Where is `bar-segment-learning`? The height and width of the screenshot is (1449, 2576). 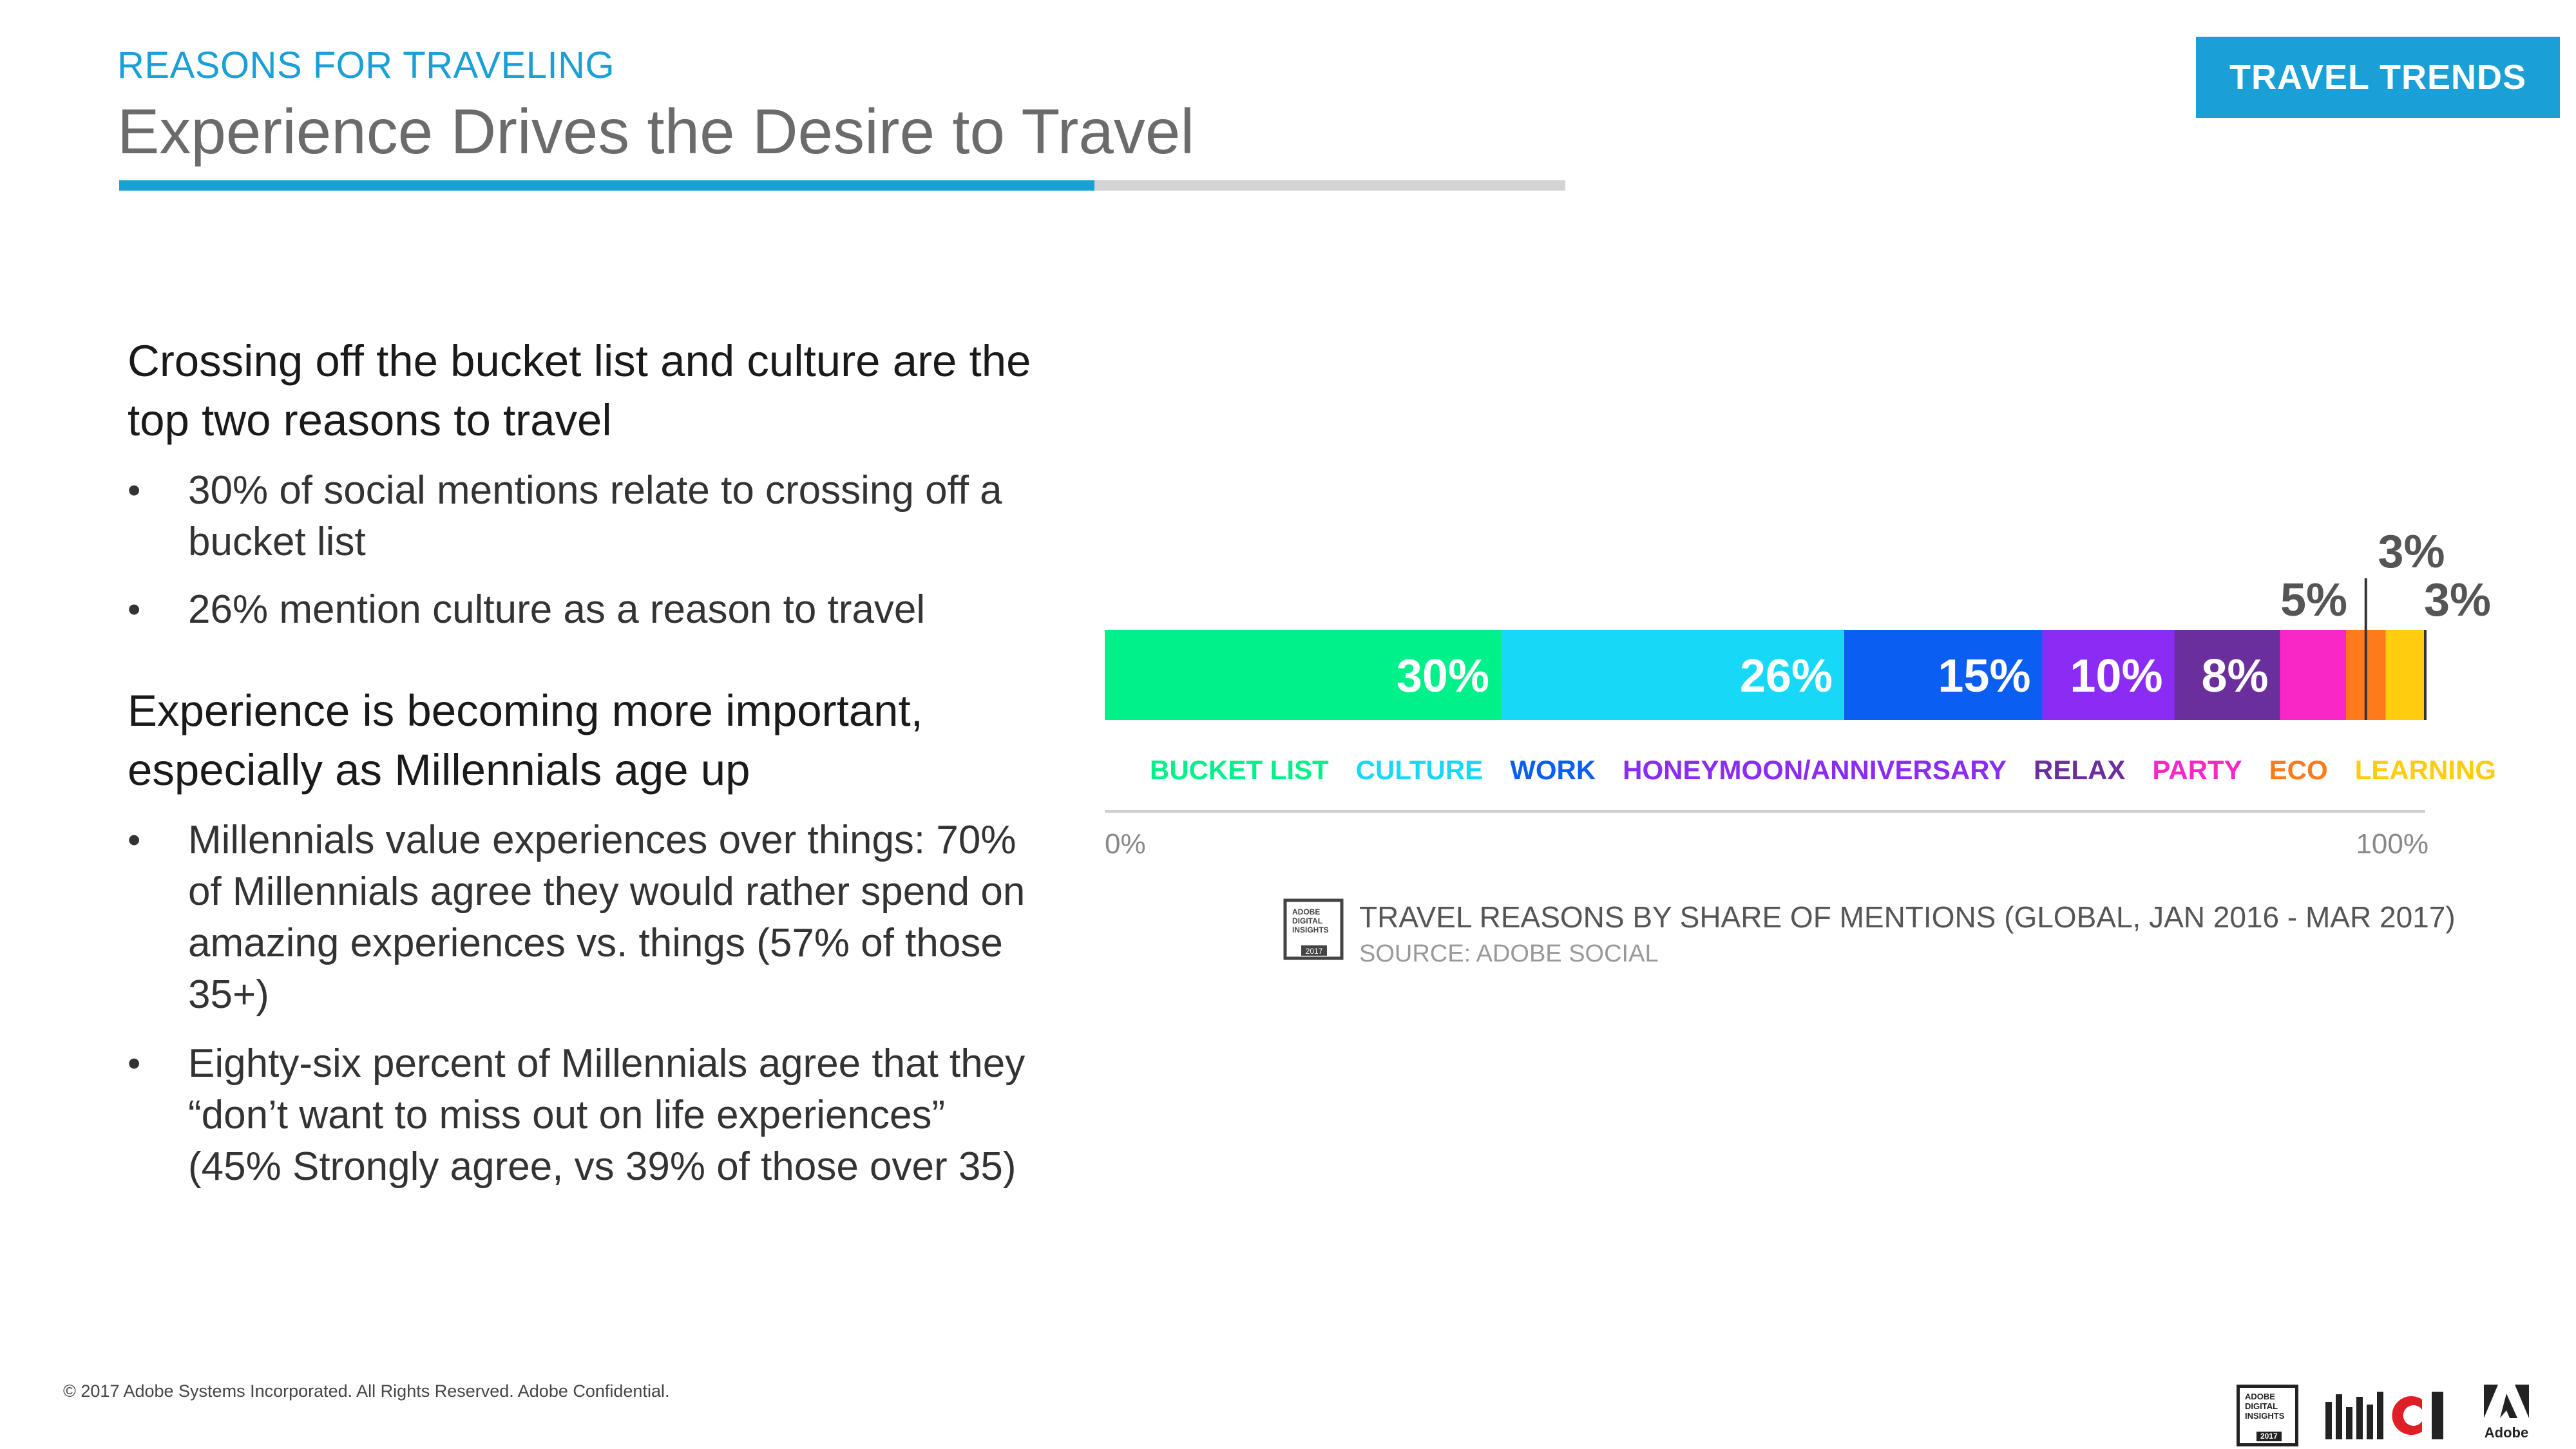
bar-segment-learning is located at coordinates (2405, 675).